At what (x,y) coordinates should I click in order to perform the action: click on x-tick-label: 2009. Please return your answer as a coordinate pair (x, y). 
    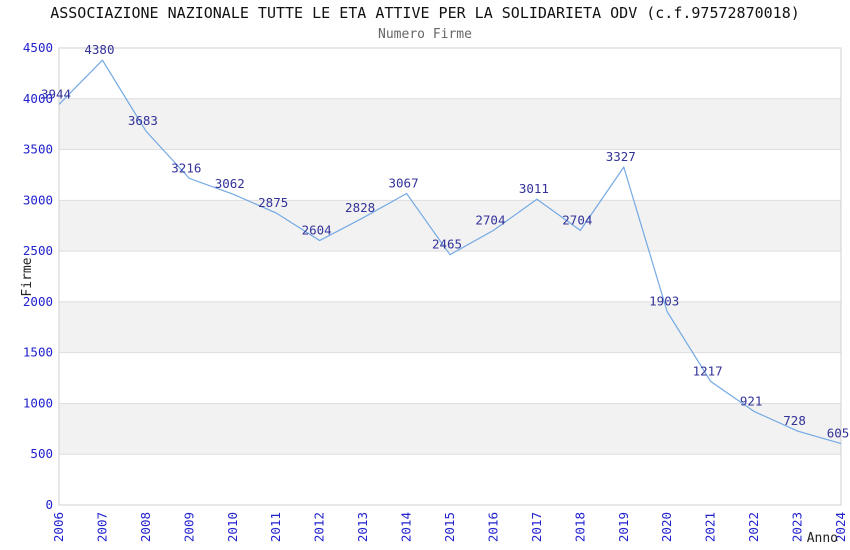
    Looking at the image, I should click on (188, 527).